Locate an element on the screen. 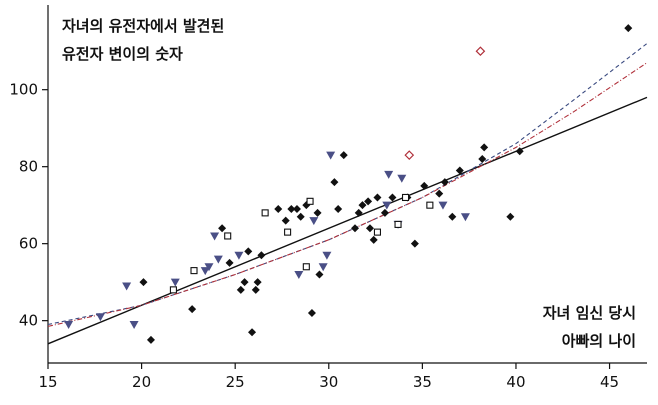  y-tick-label: 40 is located at coordinates (28, 321).